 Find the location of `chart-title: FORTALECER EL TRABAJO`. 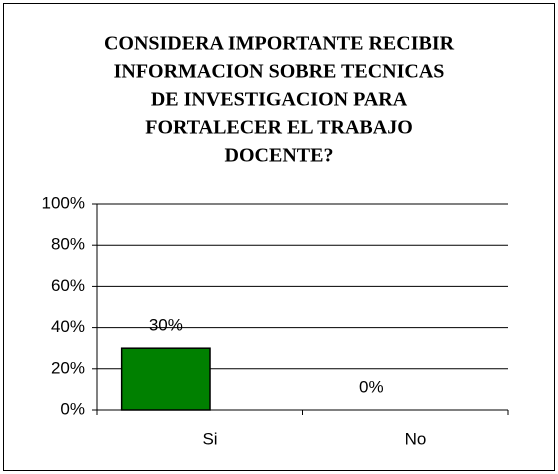

chart-title: FORTALECER EL TRABAJO is located at coordinates (279, 128).